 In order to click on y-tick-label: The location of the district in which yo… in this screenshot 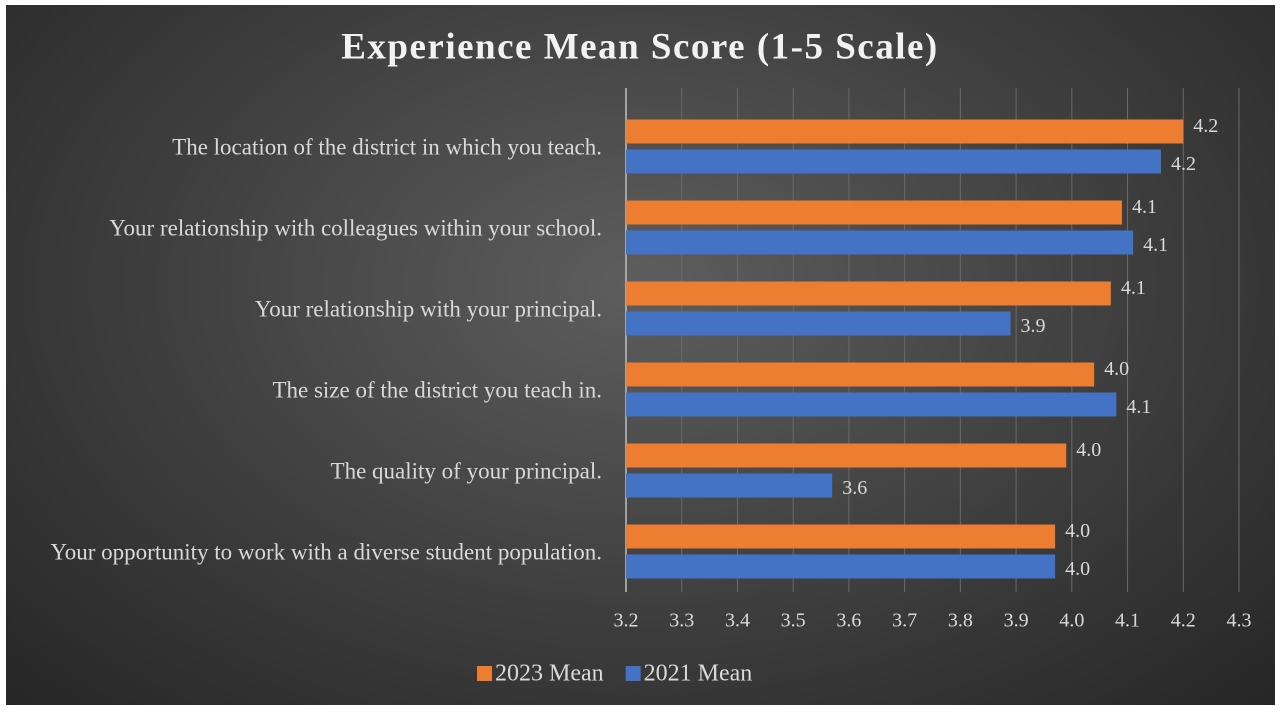, I will do `click(387, 146)`.